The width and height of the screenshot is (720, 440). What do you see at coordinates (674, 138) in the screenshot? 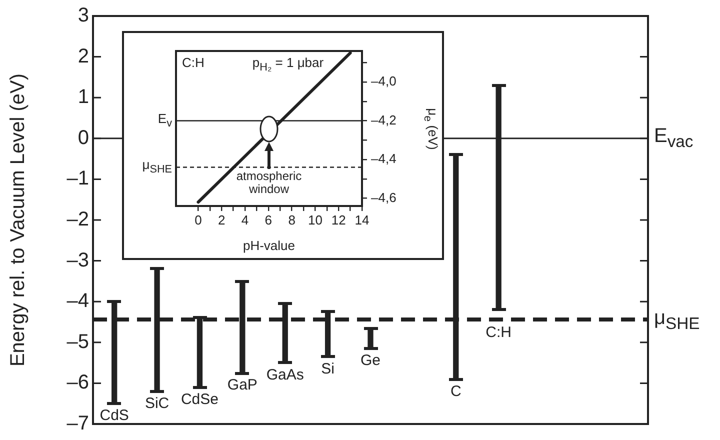
I see `ref-line-label: E$_{vac}$` at bounding box center [674, 138].